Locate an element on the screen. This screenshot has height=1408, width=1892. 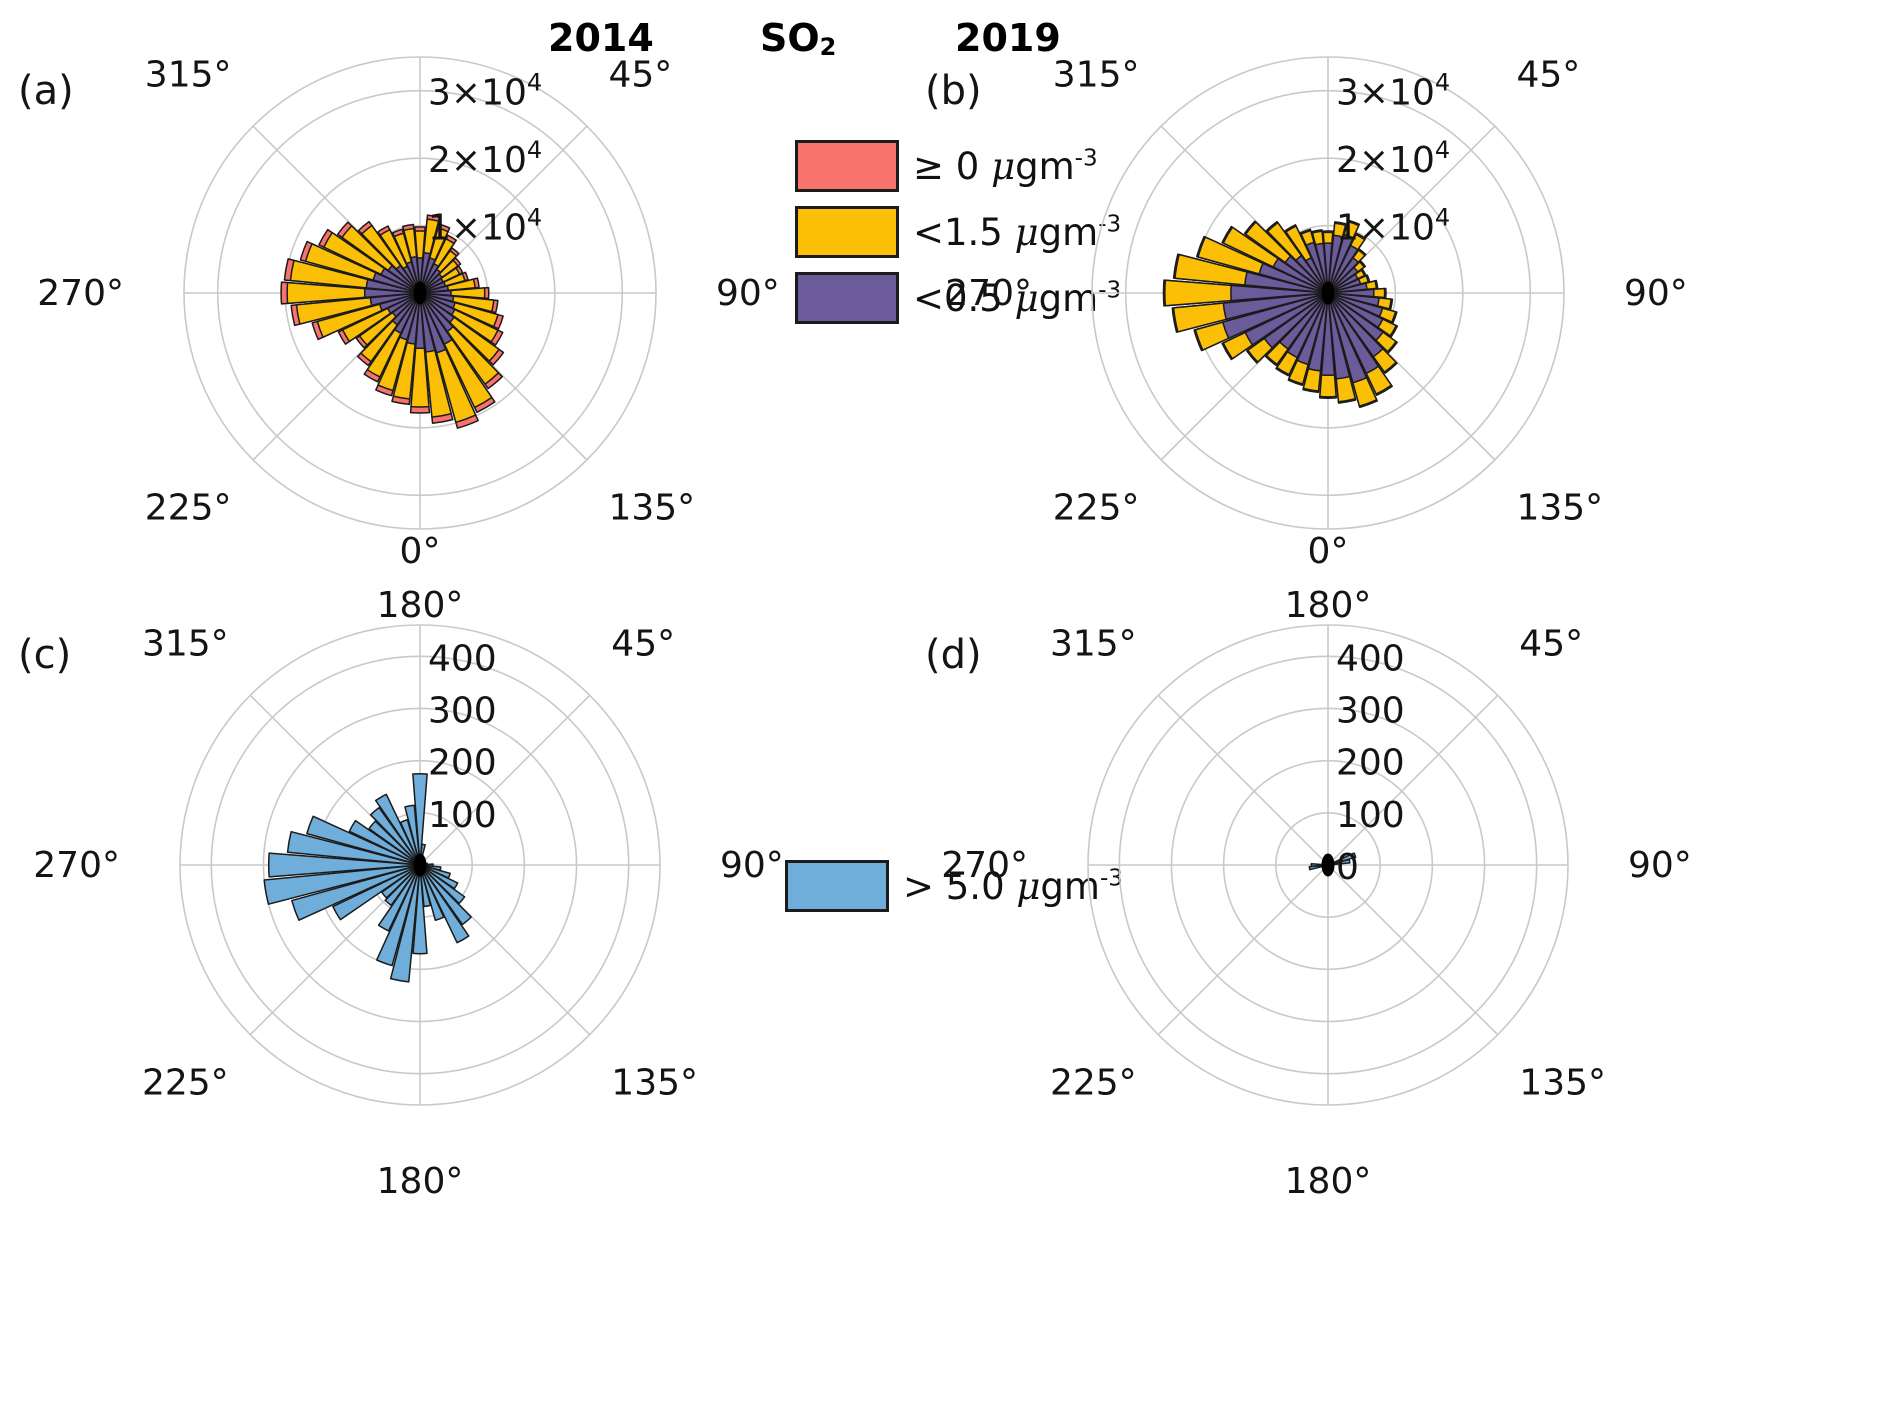
legend-bin-row-0: ≥ 0 μgm-3 is located at coordinates (958, 166).